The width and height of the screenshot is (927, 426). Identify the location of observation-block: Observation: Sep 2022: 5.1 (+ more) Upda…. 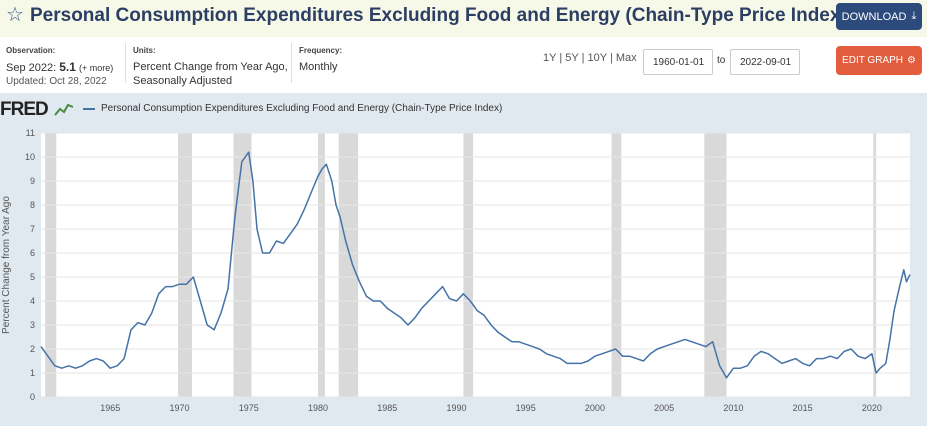
(65, 66).